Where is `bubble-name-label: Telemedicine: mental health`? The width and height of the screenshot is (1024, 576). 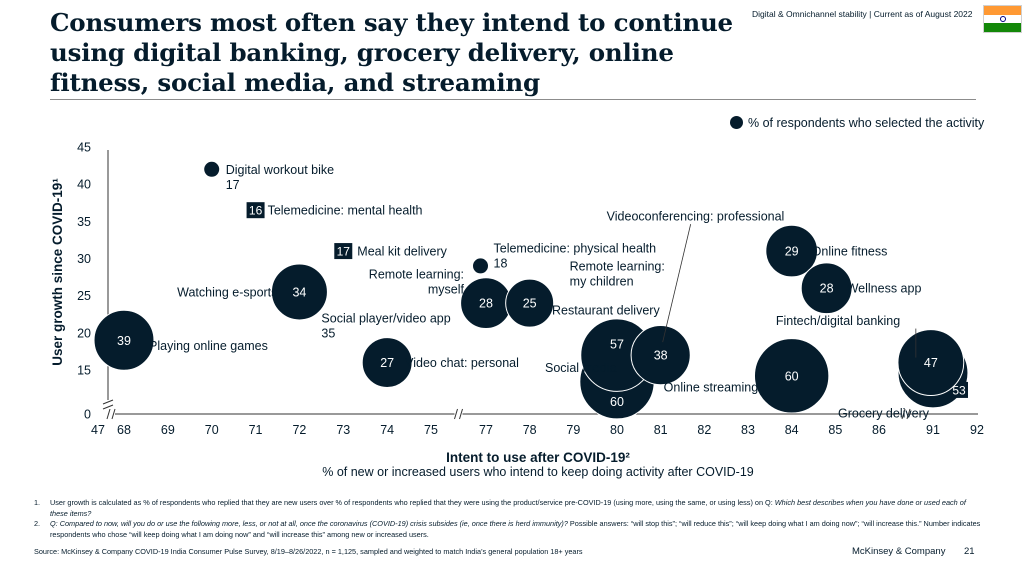 bubble-name-label: Telemedicine: mental health is located at coordinates (345, 211).